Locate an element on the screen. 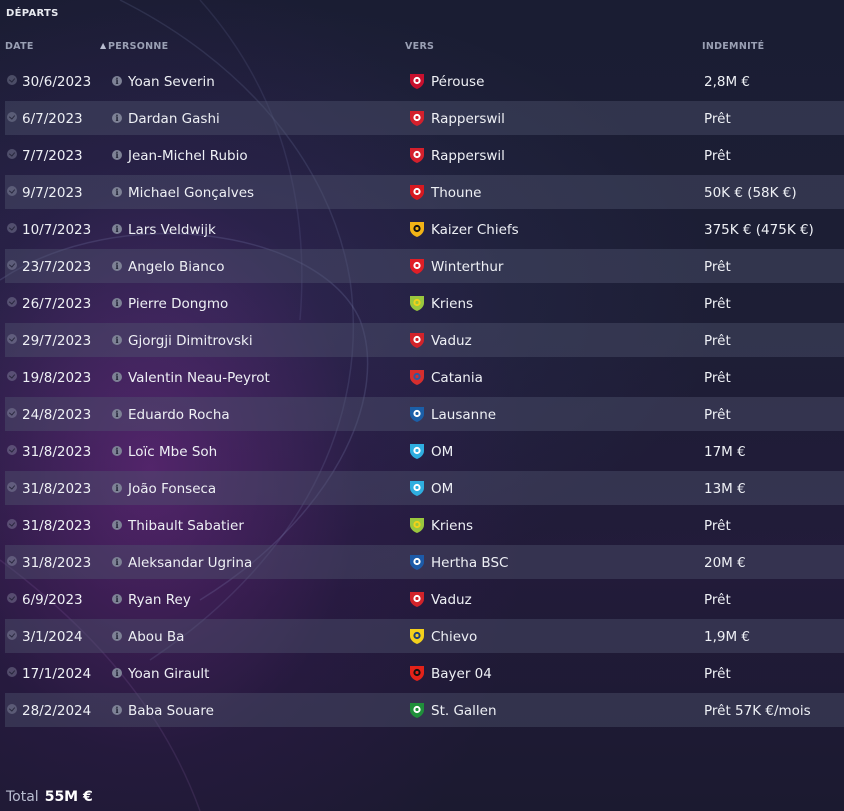 This screenshot has height=811, width=844. player-name-link: Lars Veldwijk is located at coordinates (172, 230).